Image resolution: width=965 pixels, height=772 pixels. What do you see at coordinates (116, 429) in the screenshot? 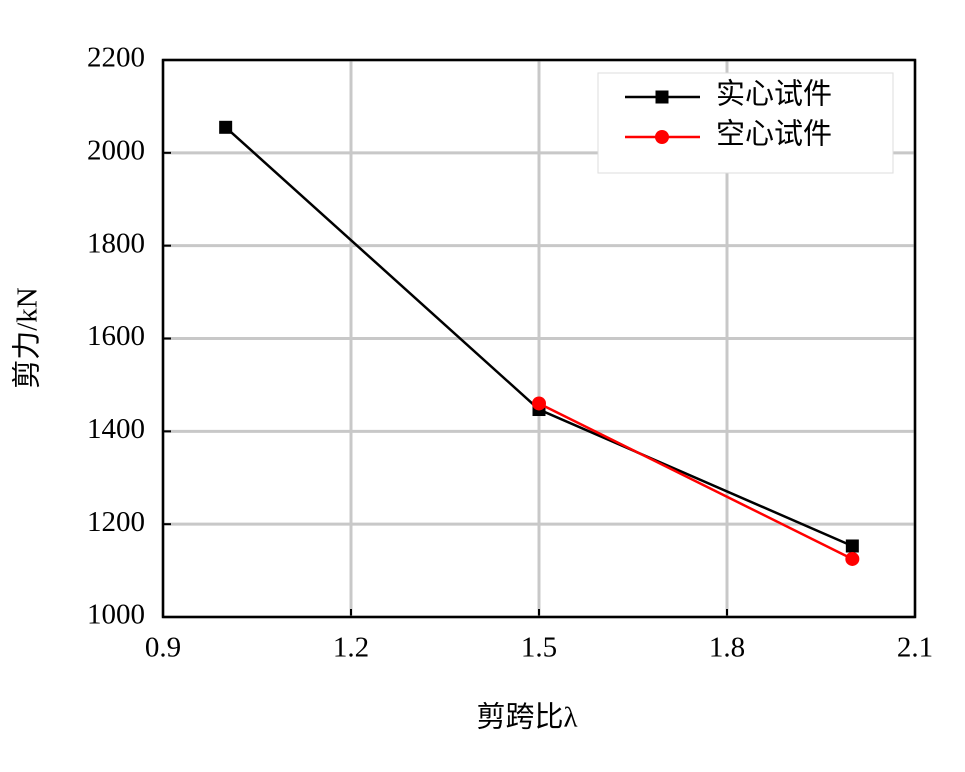
I see `y-tick-label: 1400` at bounding box center [116, 429].